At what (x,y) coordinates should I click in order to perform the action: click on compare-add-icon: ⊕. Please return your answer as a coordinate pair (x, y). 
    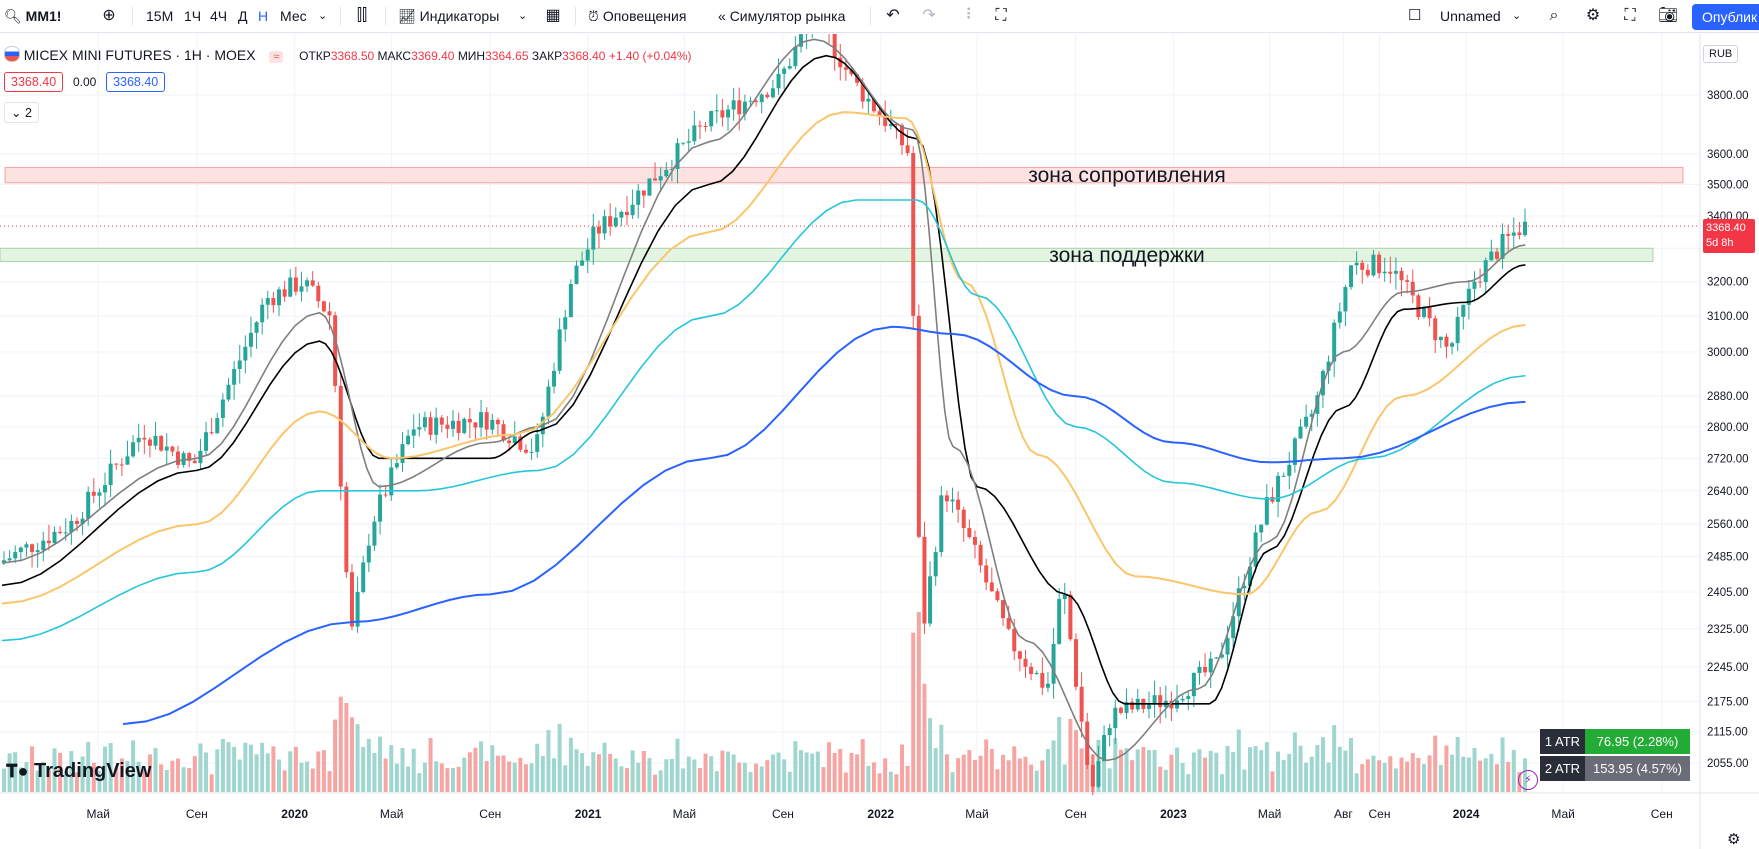
    Looking at the image, I should click on (109, 15).